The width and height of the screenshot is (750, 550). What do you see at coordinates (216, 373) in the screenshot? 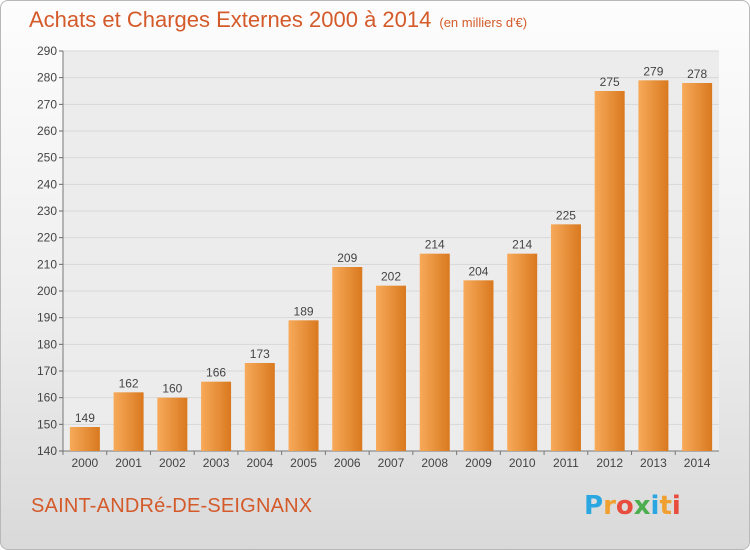
I see `bar-value-label: 166` at bounding box center [216, 373].